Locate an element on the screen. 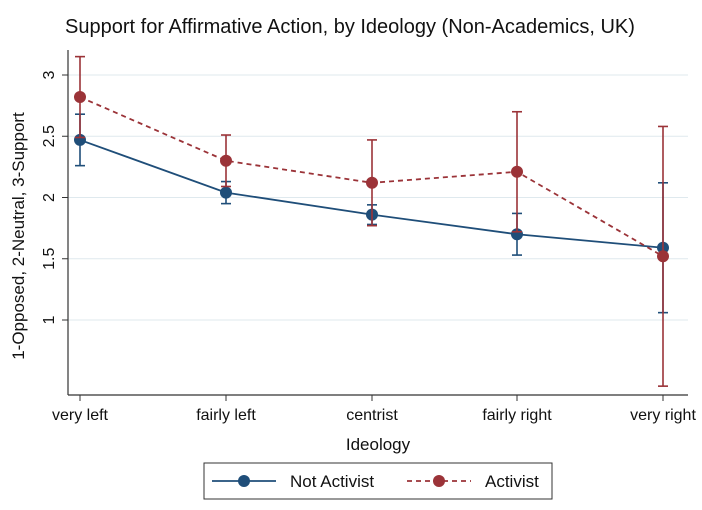  x-axis-label: Ideology is located at coordinates (378, 444).